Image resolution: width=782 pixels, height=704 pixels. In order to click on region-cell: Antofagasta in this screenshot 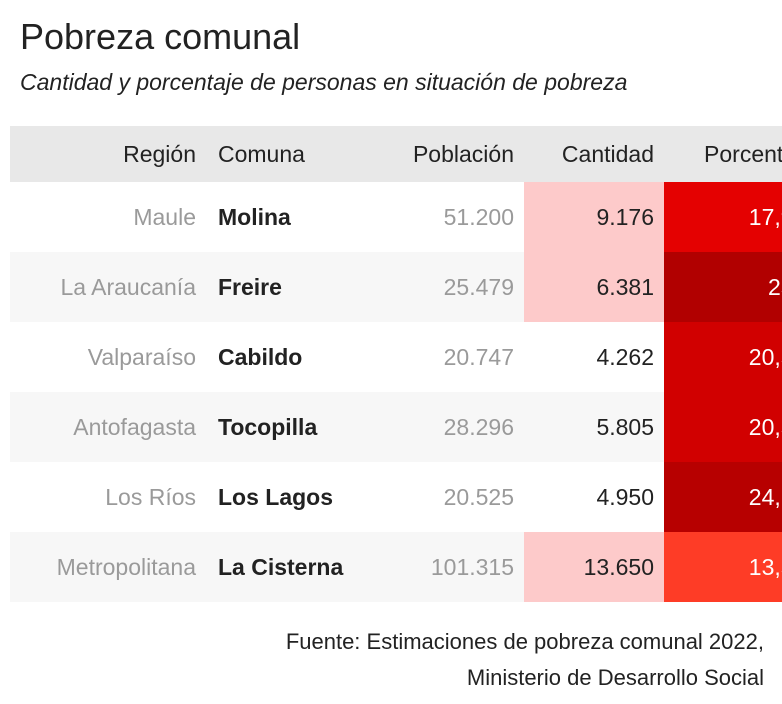, I will do `click(108, 427)`.